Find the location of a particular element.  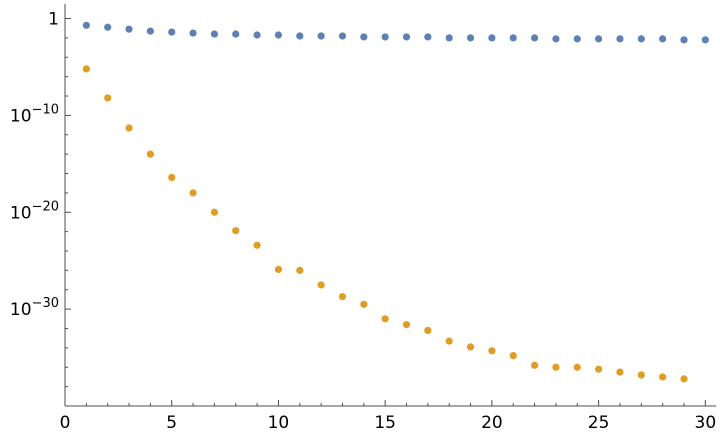

x-tick-label: 20 is located at coordinates (492, 423).